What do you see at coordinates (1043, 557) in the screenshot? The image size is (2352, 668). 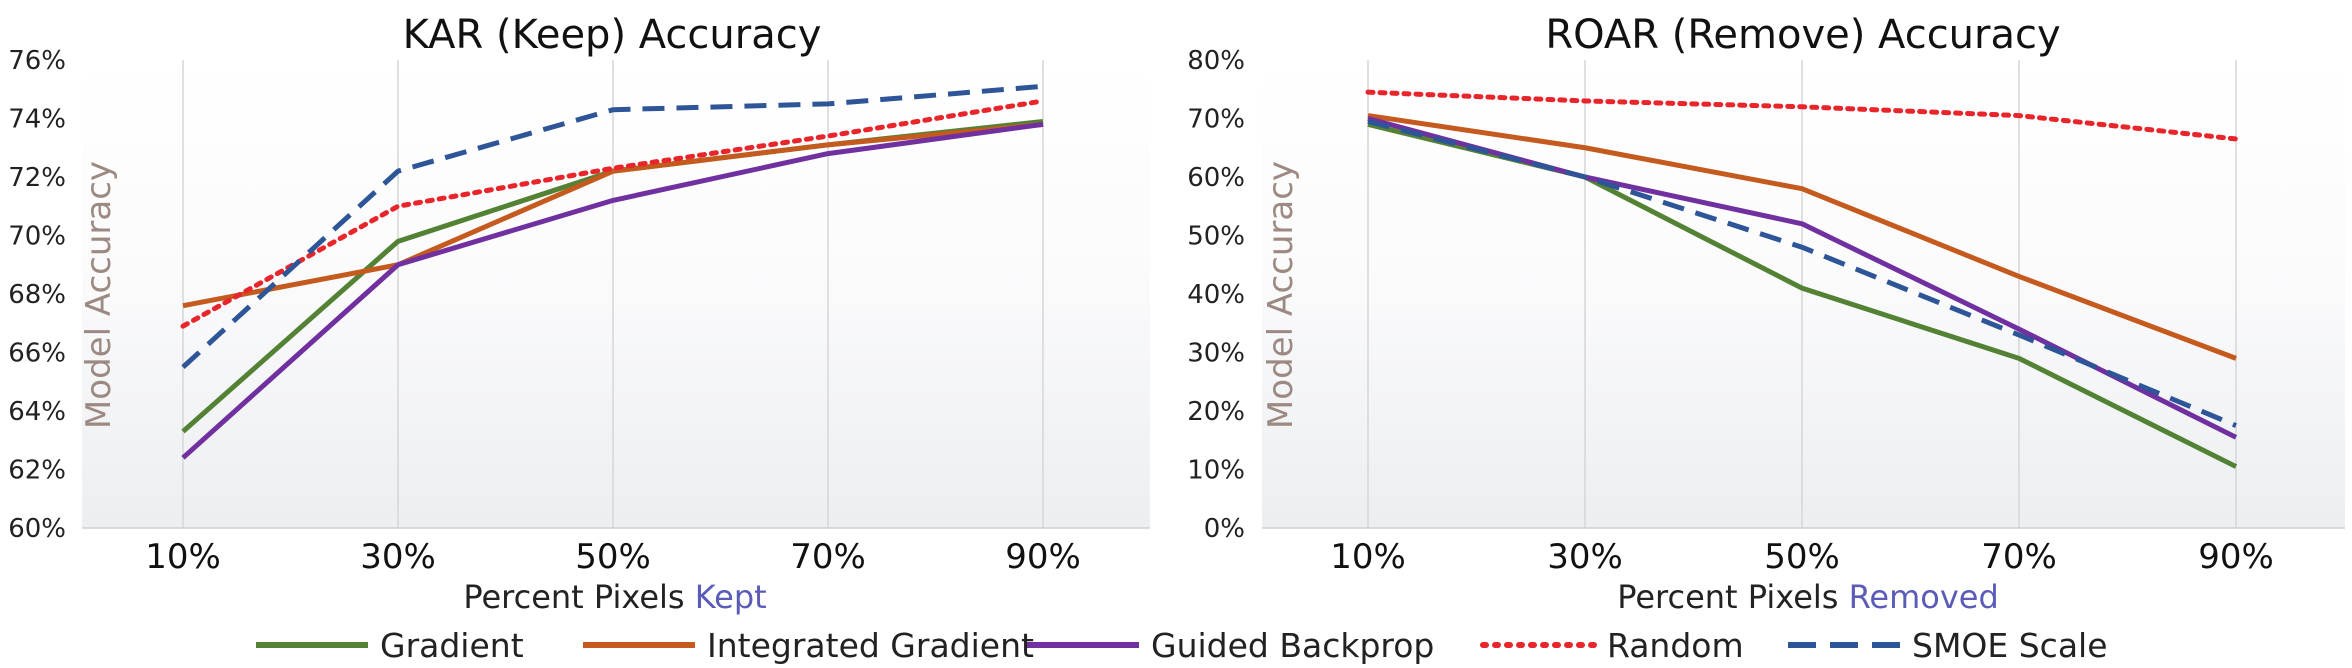 I see `kar-x-tick-label: 90%` at bounding box center [1043, 557].